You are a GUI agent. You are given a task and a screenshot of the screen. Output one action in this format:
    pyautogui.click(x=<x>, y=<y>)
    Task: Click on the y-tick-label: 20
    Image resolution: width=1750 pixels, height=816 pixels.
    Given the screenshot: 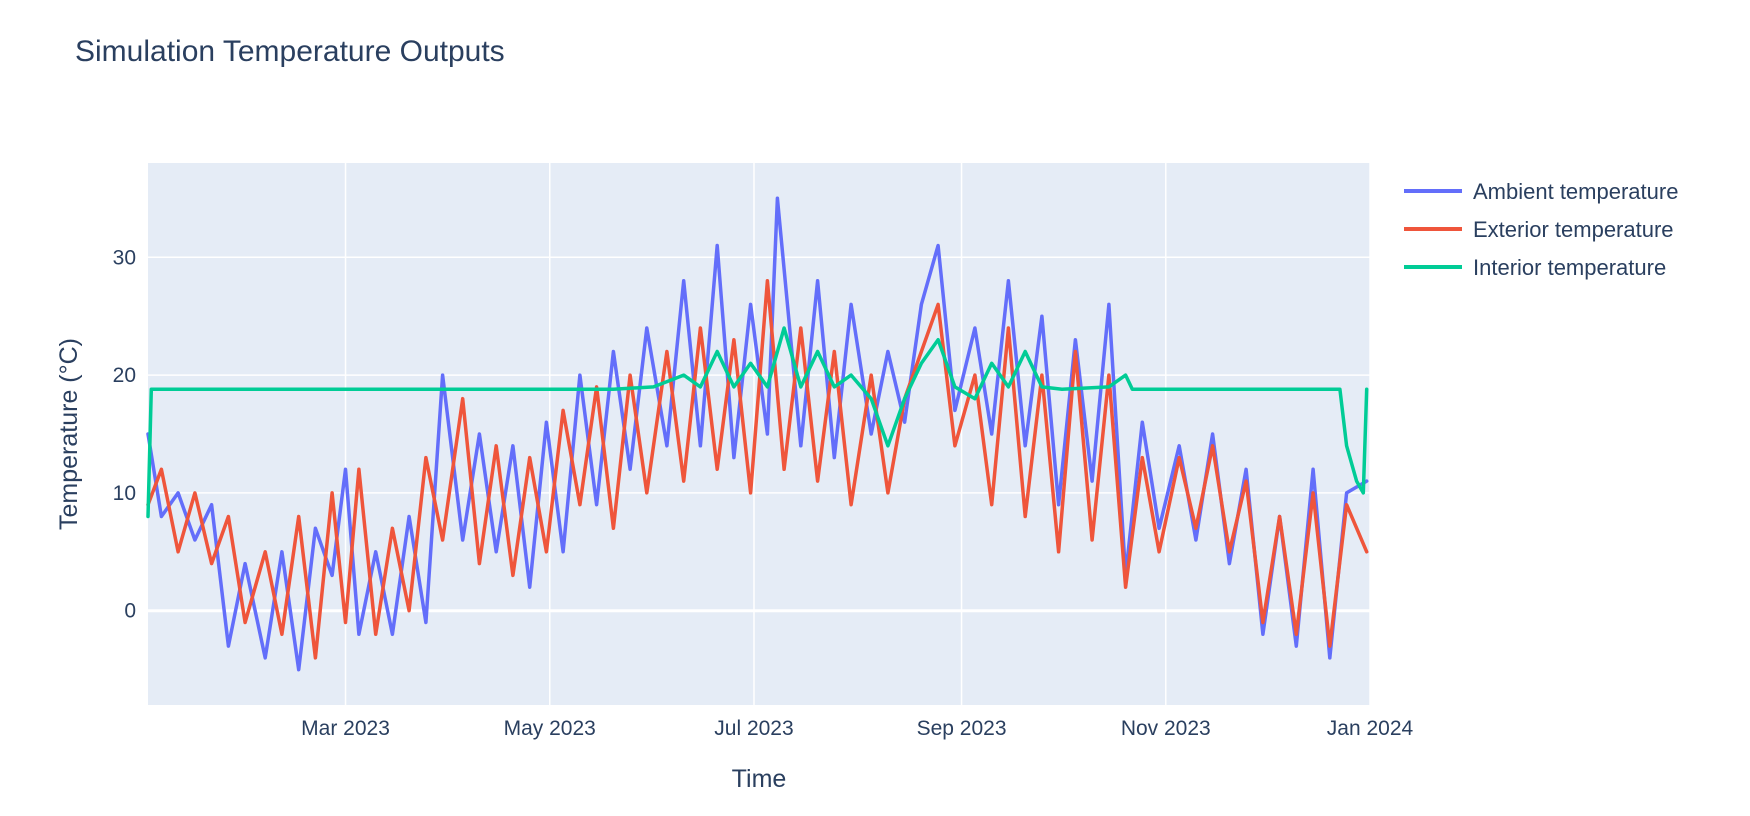 What is the action you would take?
    pyautogui.click(x=124, y=375)
    